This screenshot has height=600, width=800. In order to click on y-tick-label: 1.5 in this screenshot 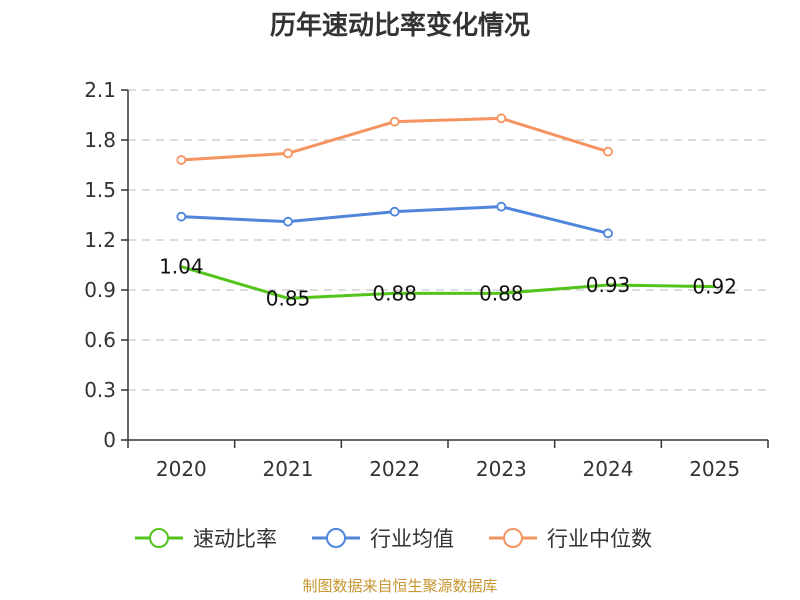, I will do `click(100, 190)`.